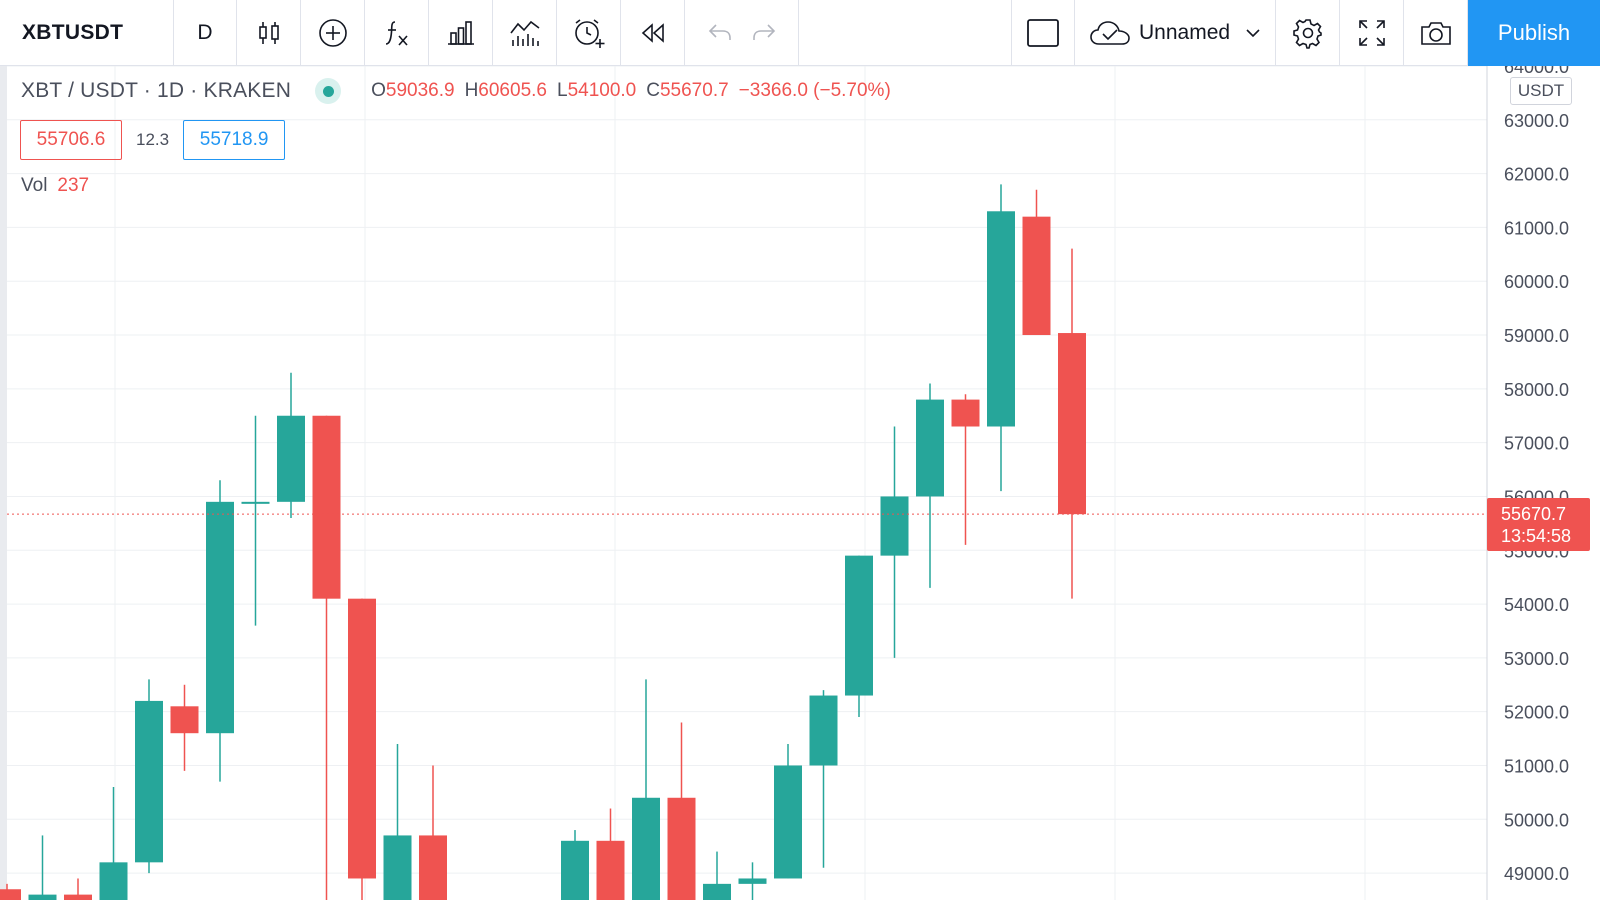  I want to click on cloud-icon, so click(1110, 33).